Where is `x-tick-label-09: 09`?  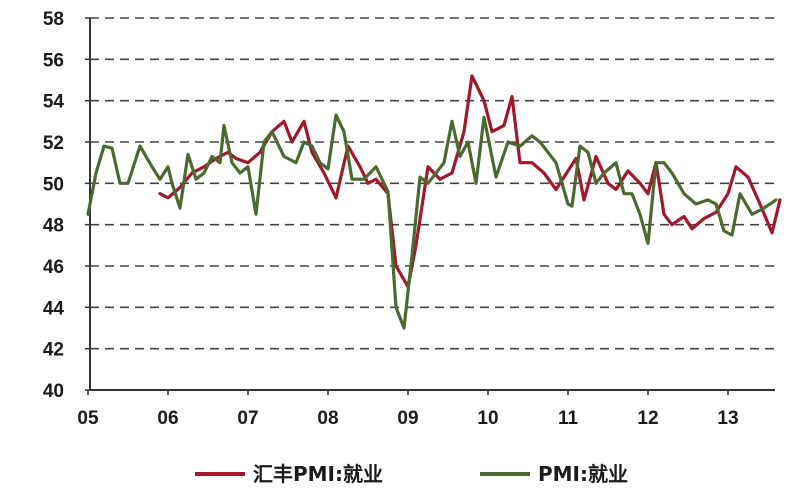
x-tick-label-09: 09 is located at coordinates (407, 418).